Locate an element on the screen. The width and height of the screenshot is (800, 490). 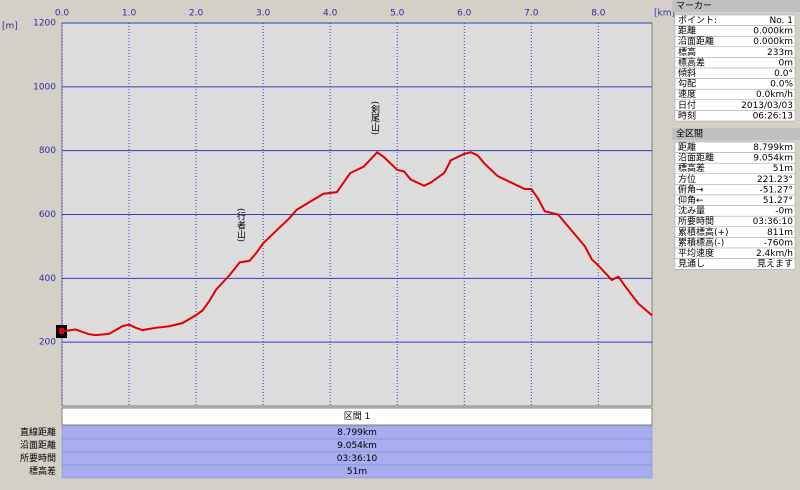
x-tick-label: 5.0 is located at coordinates (397, 14).